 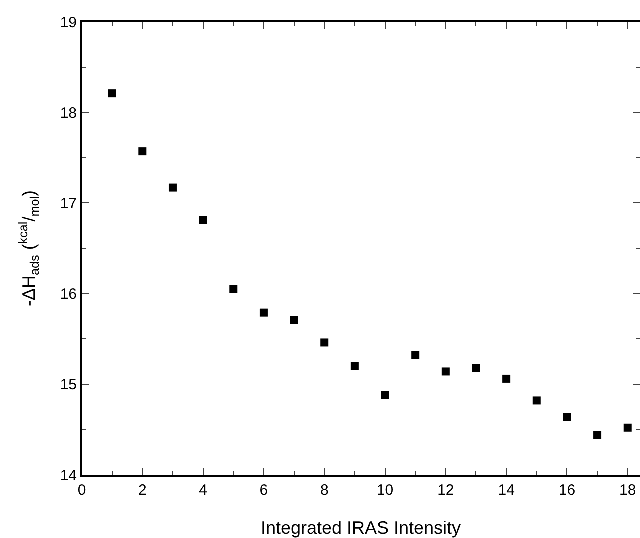 I want to click on x-tick-label: 10, so click(x=385, y=490).